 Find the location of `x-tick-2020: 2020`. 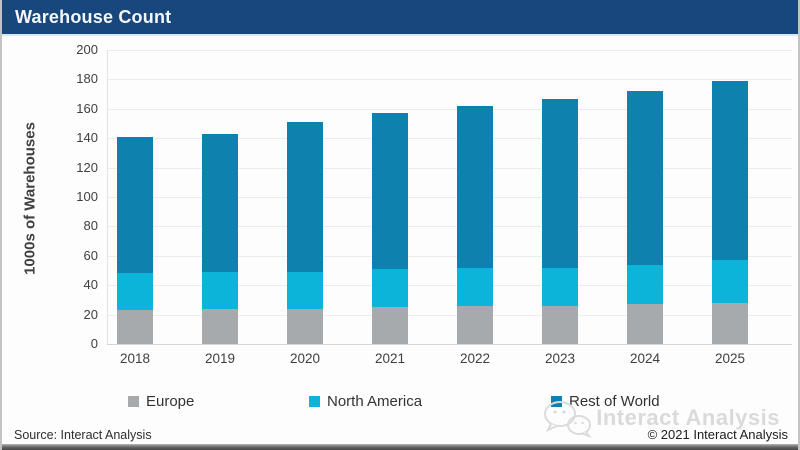

x-tick-2020: 2020 is located at coordinates (305, 358).